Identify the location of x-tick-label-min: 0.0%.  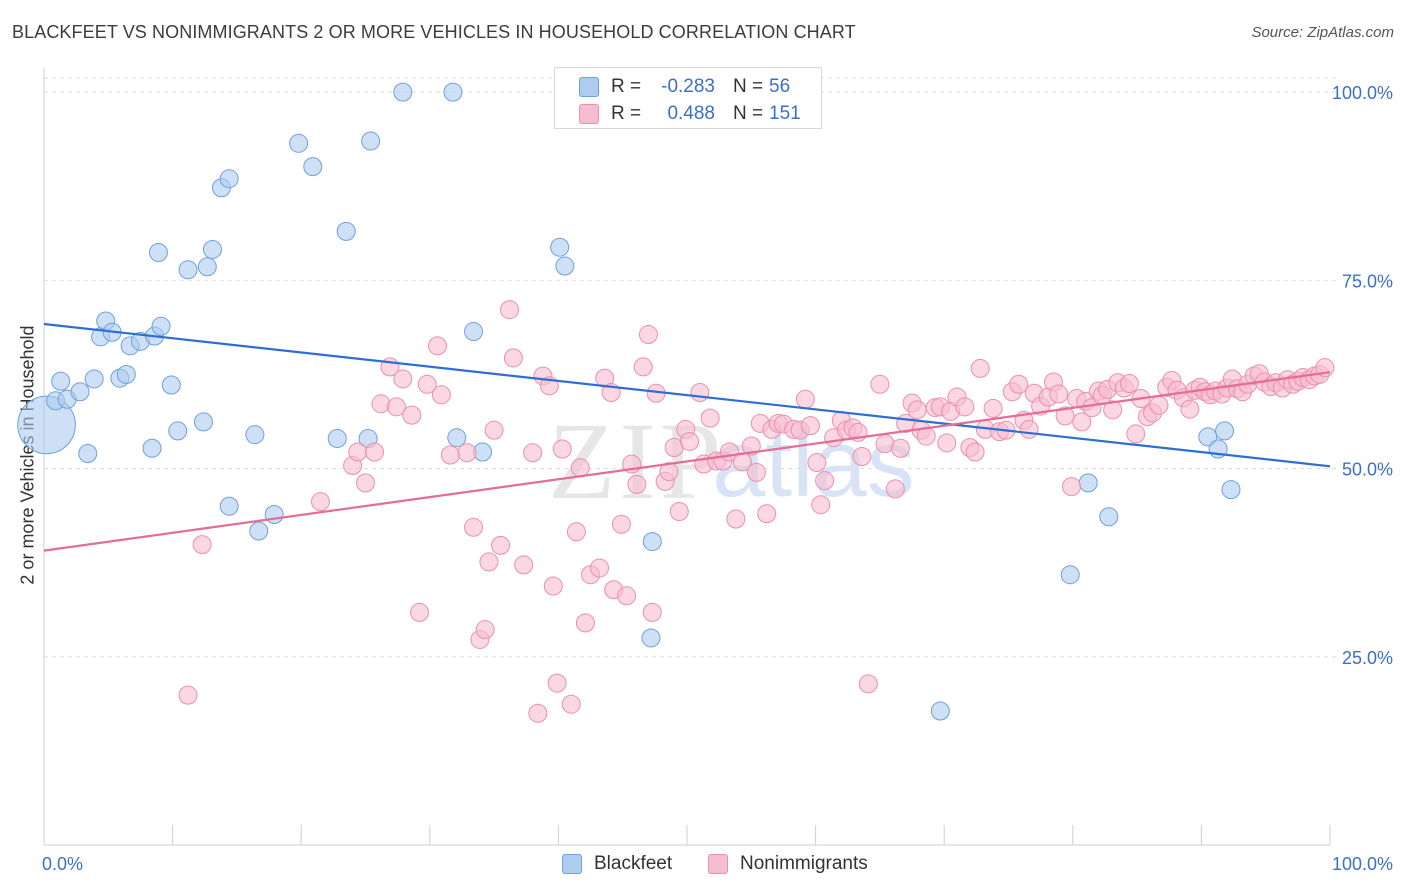
(62, 864).